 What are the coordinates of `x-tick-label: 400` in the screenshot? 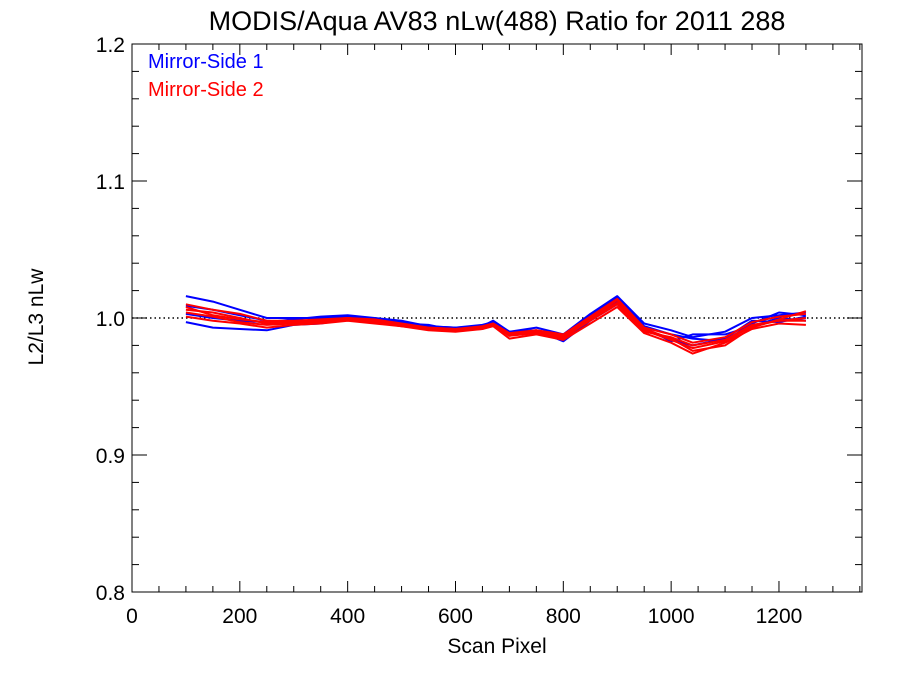 It's located at (347, 616).